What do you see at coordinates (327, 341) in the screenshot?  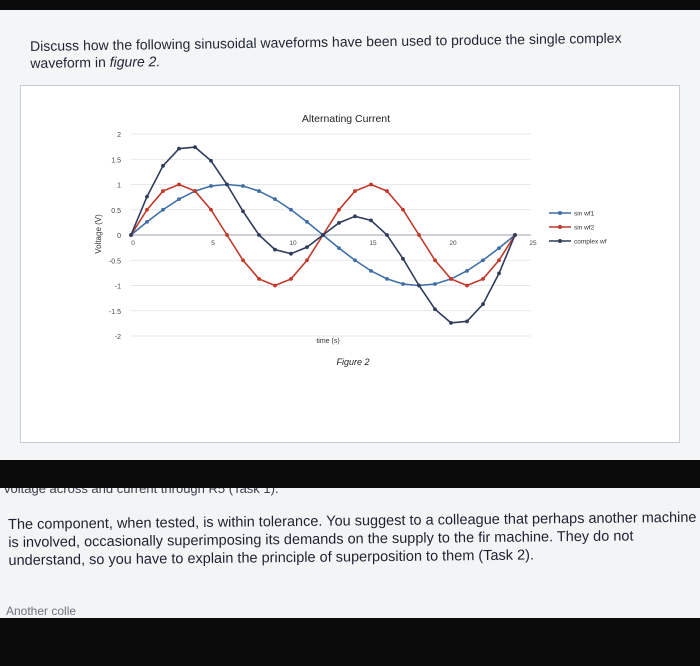 I see `x-axis-label: time (s)` at bounding box center [327, 341].